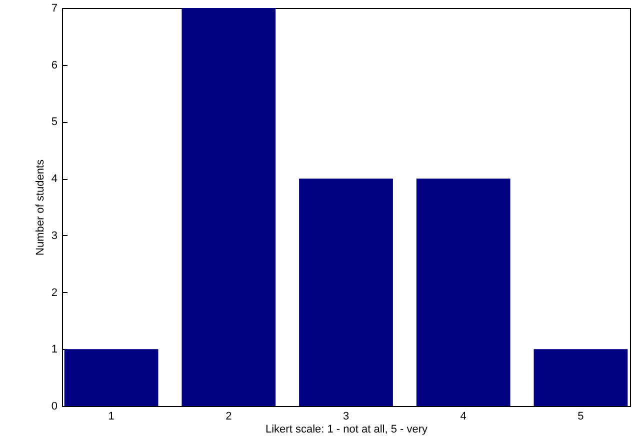 The height and width of the screenshot is (439, 632). Describe the element at coordinates (346, 416) in the screenshot. I see `x-tick-label: 3` at that location.